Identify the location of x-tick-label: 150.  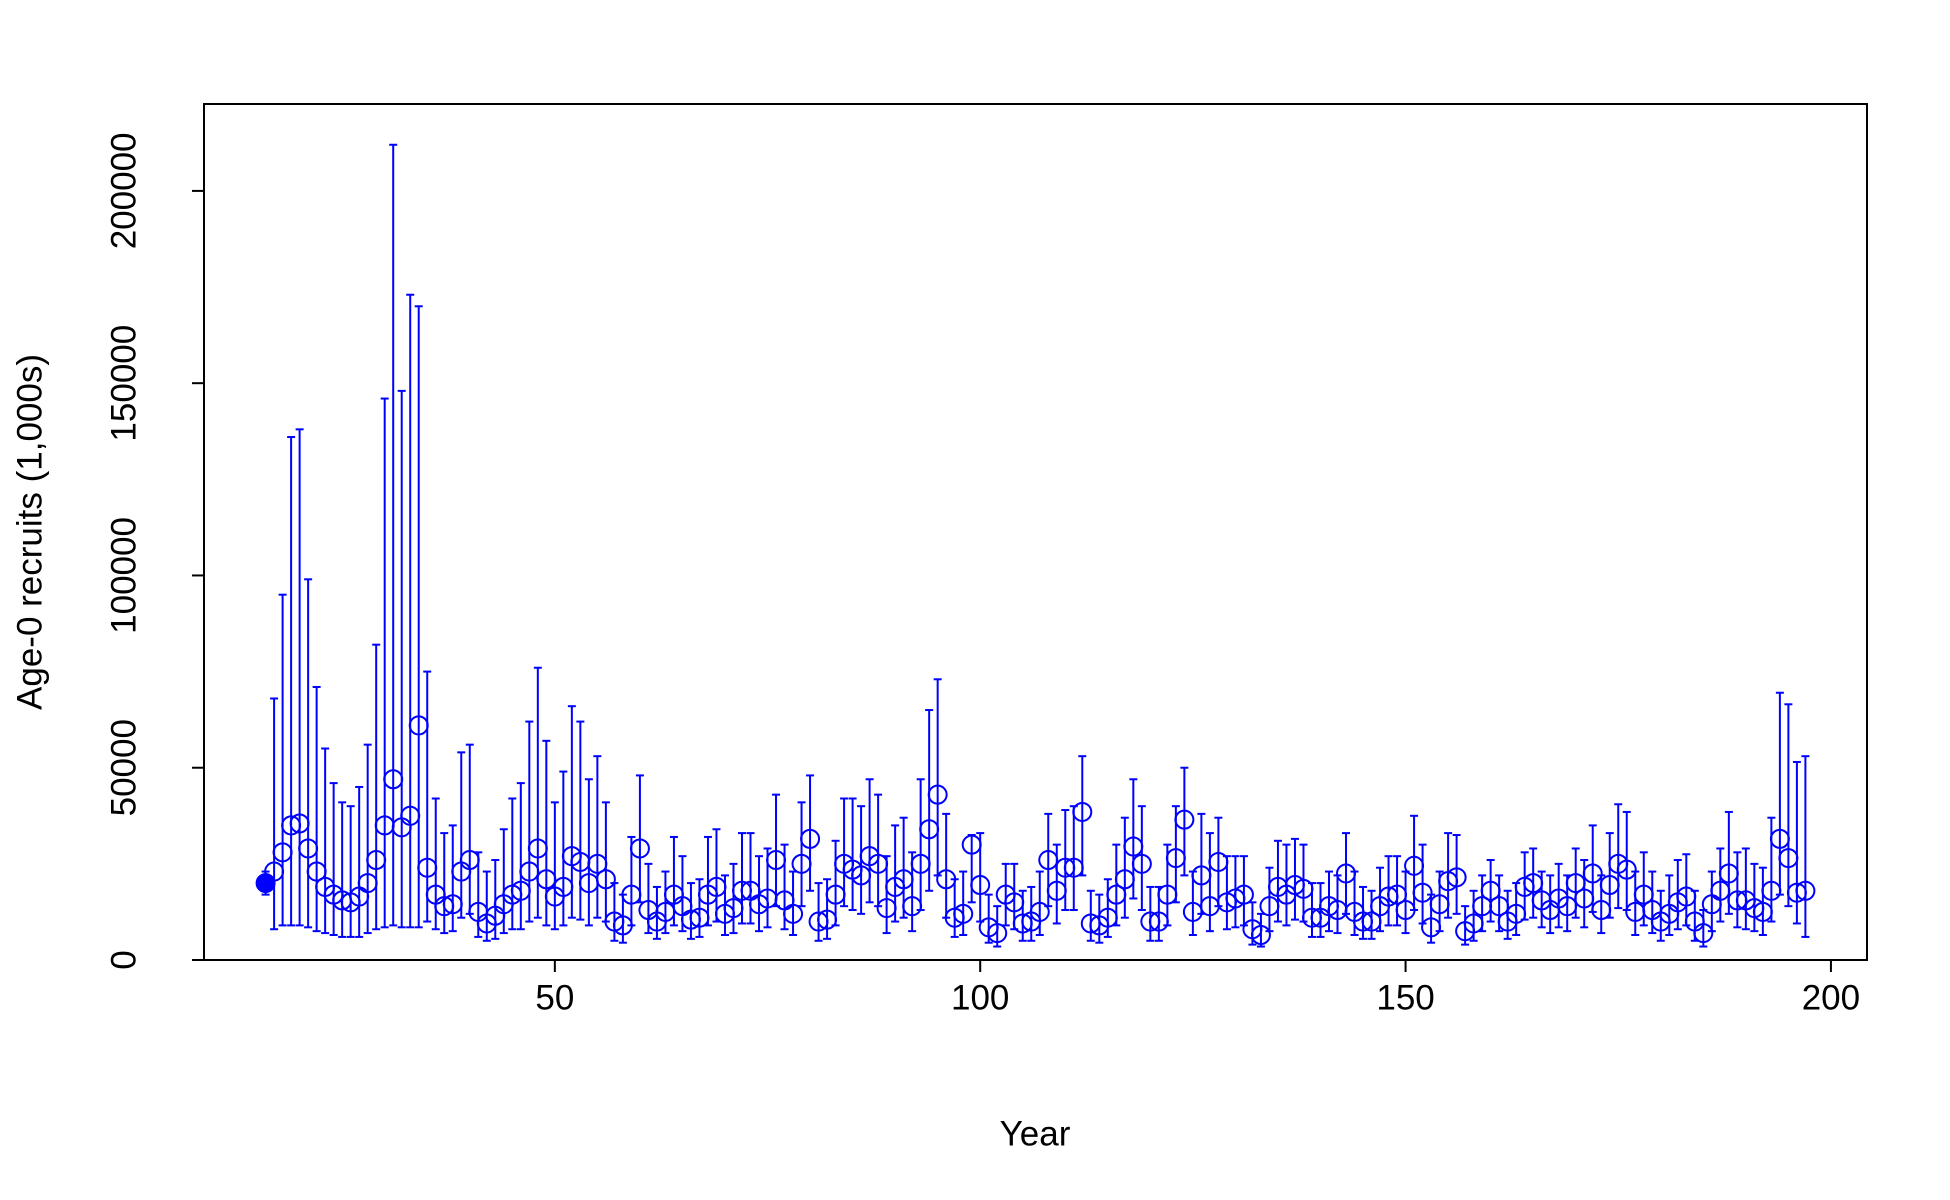
(1405, 997).